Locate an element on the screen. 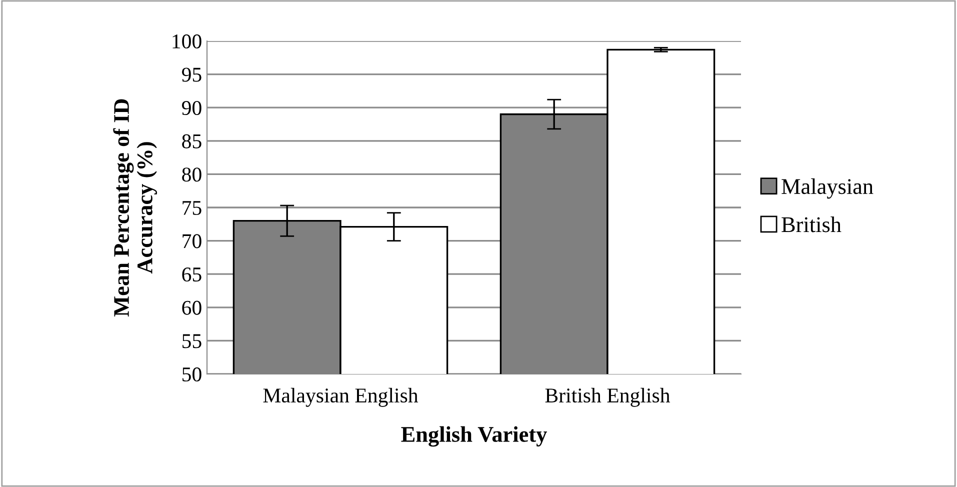 Image resolution: width=957 pixels, height=487 pixels. y-tick-label: 85 is located at coordinates (192, 141).